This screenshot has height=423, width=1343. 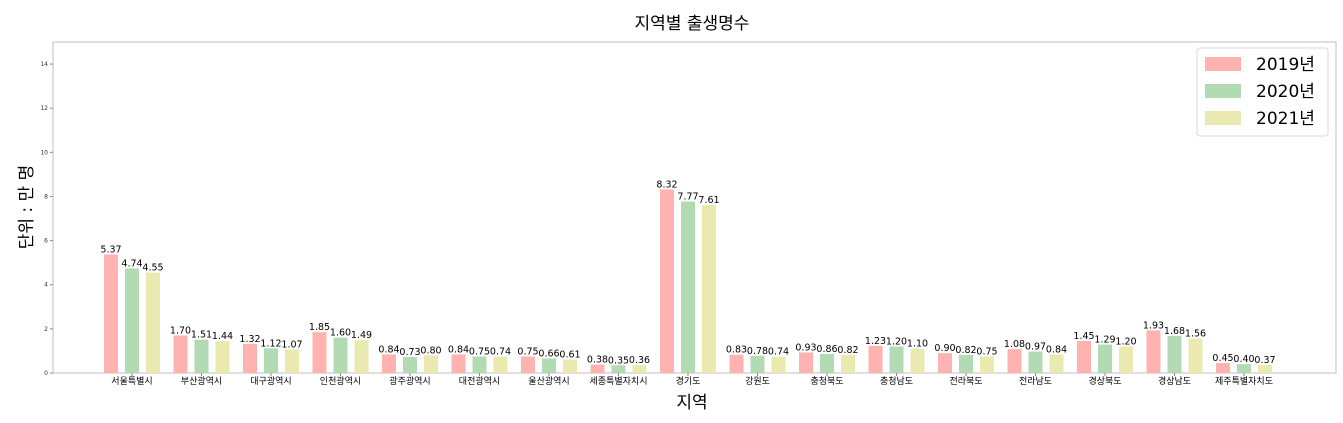 What do you see at coordinates (201, 381) in the screenshot?
I see `x-tick-label: 부산광역시` at bounding box center [201, 381].